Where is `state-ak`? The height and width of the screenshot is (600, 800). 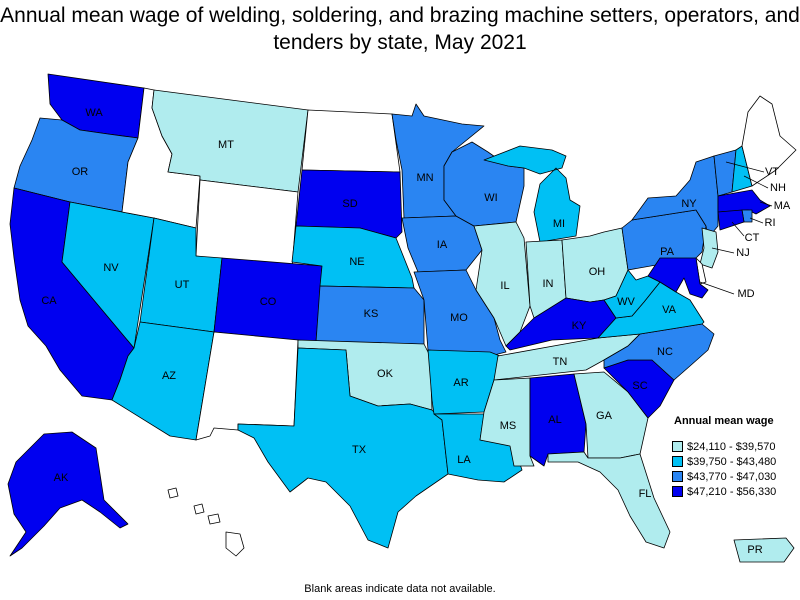
state-ak is located at coordinates (68, 494).